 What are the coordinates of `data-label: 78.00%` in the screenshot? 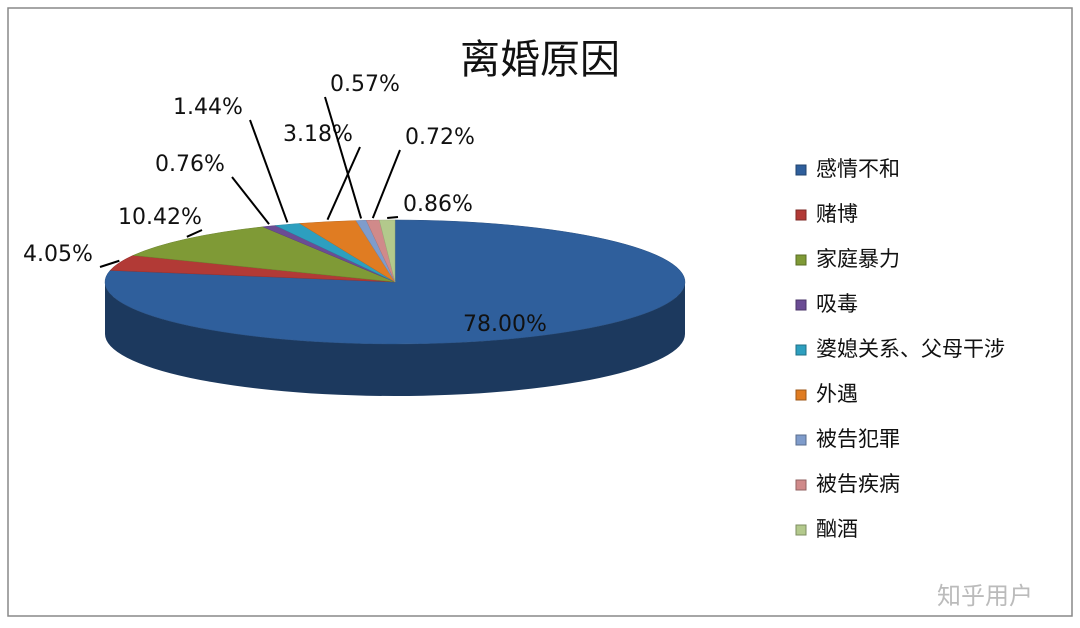 It's located at (505, 324).